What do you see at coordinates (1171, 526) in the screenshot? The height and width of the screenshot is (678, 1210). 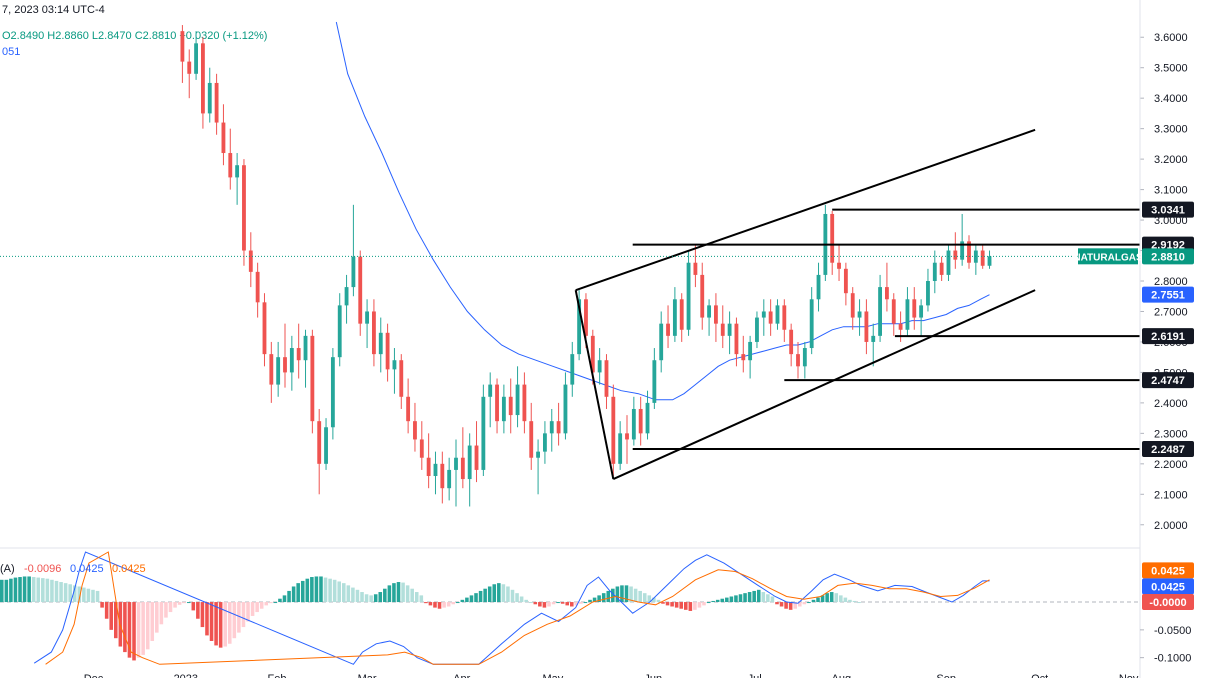 I see `price-tick-label: 2.0000` at bounding box center [1171, 526].